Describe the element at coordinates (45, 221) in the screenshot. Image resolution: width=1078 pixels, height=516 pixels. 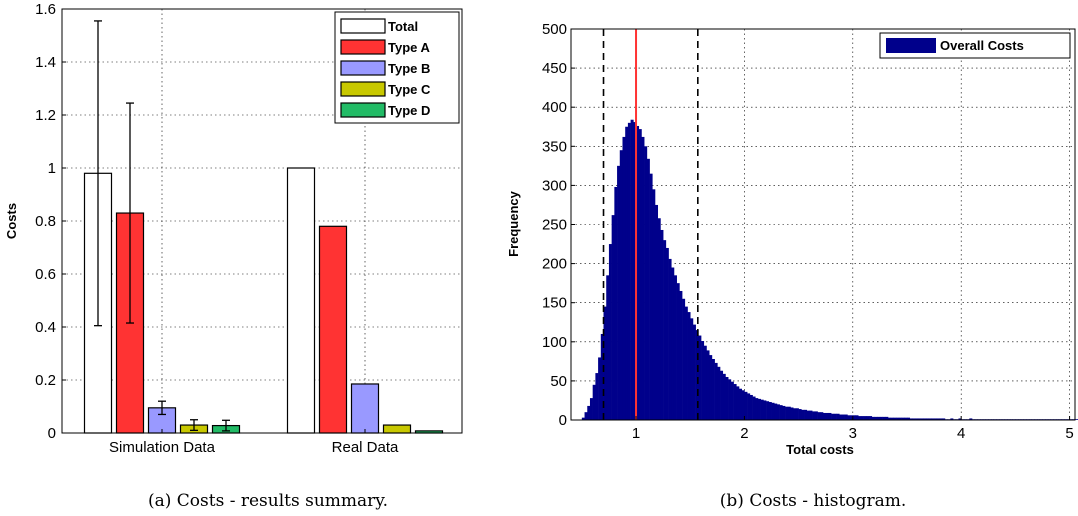
I see `chart-a-y-tick-label: 0.8` at that location.